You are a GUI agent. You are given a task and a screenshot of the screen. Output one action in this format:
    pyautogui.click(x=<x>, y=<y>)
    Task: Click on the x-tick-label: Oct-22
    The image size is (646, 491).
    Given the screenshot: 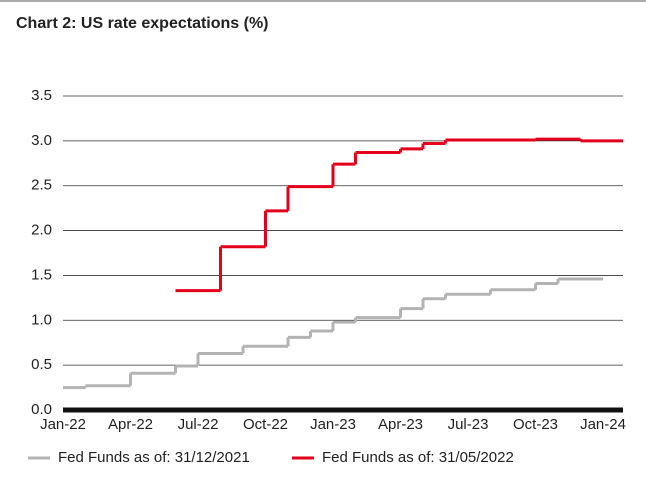 What is the action you would take?
    pyautogui.click(x=265, y=424)
    